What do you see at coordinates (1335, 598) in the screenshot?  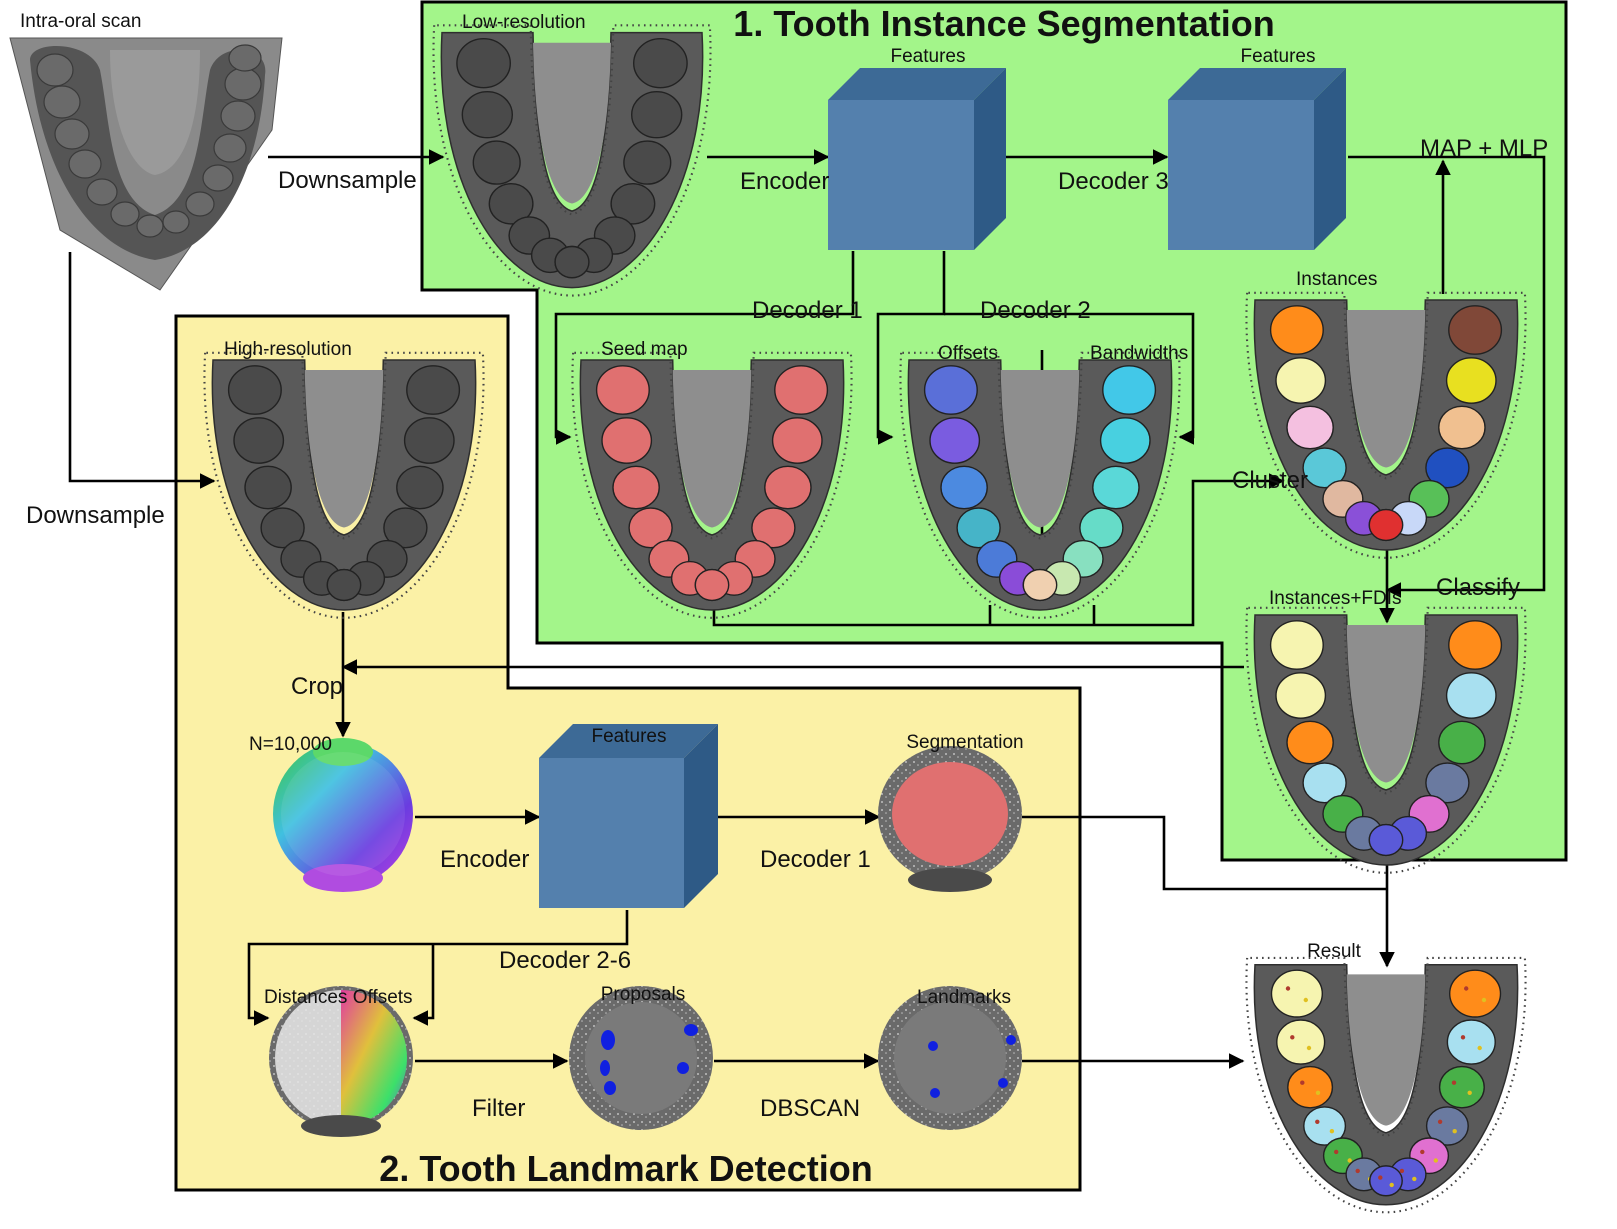 I see `instances-fdis-label: Instances+FDIs` at bounding box center [1335, 598].